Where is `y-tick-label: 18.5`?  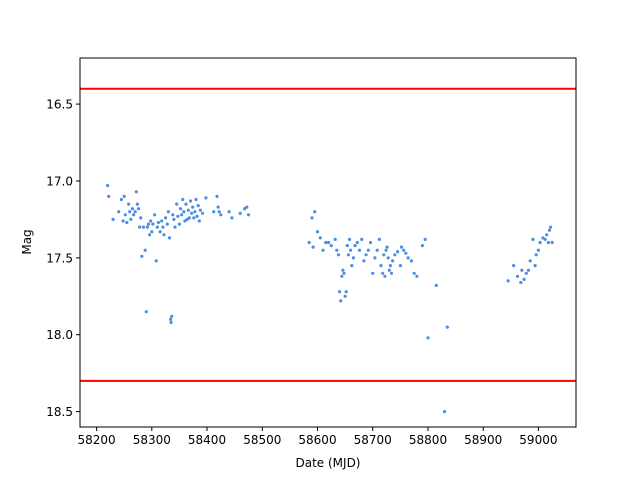 y-tick-label: 18.5 is located at coordinates (59, 412).